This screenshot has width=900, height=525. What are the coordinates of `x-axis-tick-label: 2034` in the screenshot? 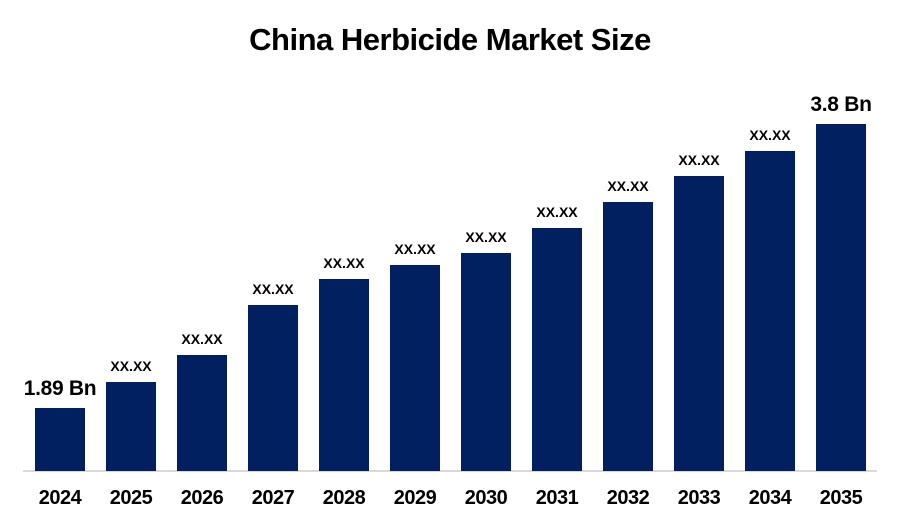 It's located at (770, 498).